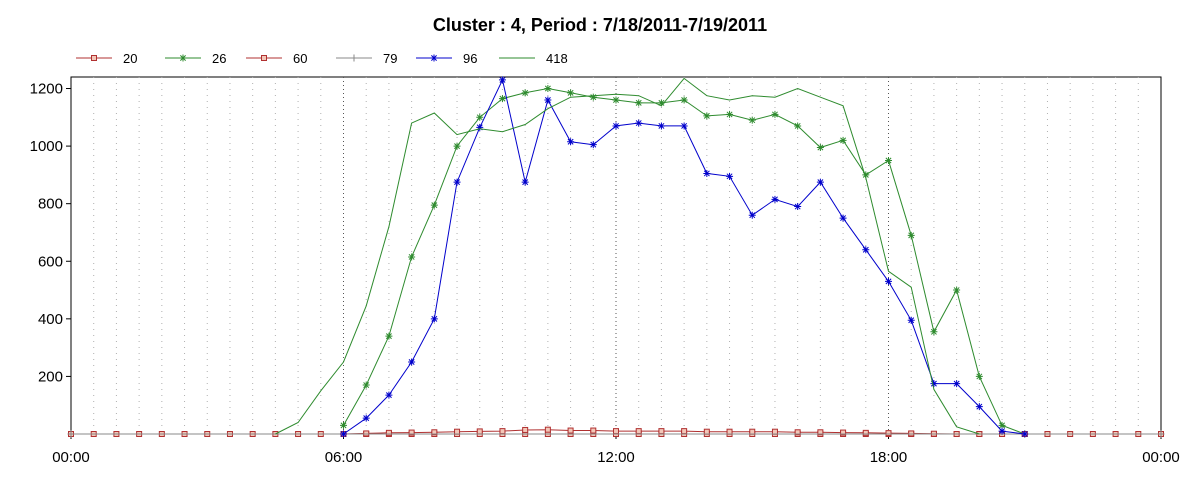  Describe the element at coordinates (366, 58) in the screenshot. I see `legend-item-79: 79` at that location.